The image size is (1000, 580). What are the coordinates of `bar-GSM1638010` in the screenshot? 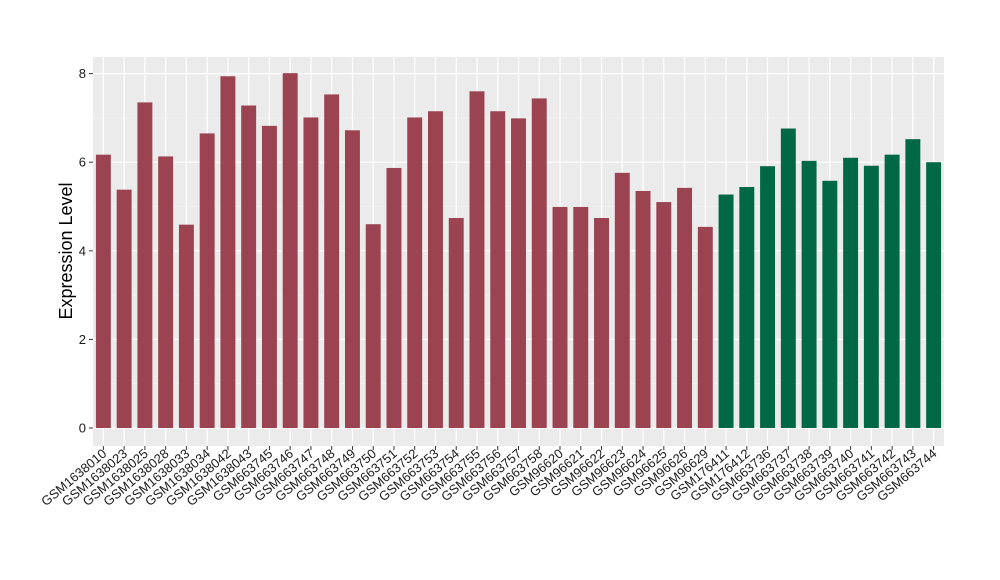 It's located at (103, 291).